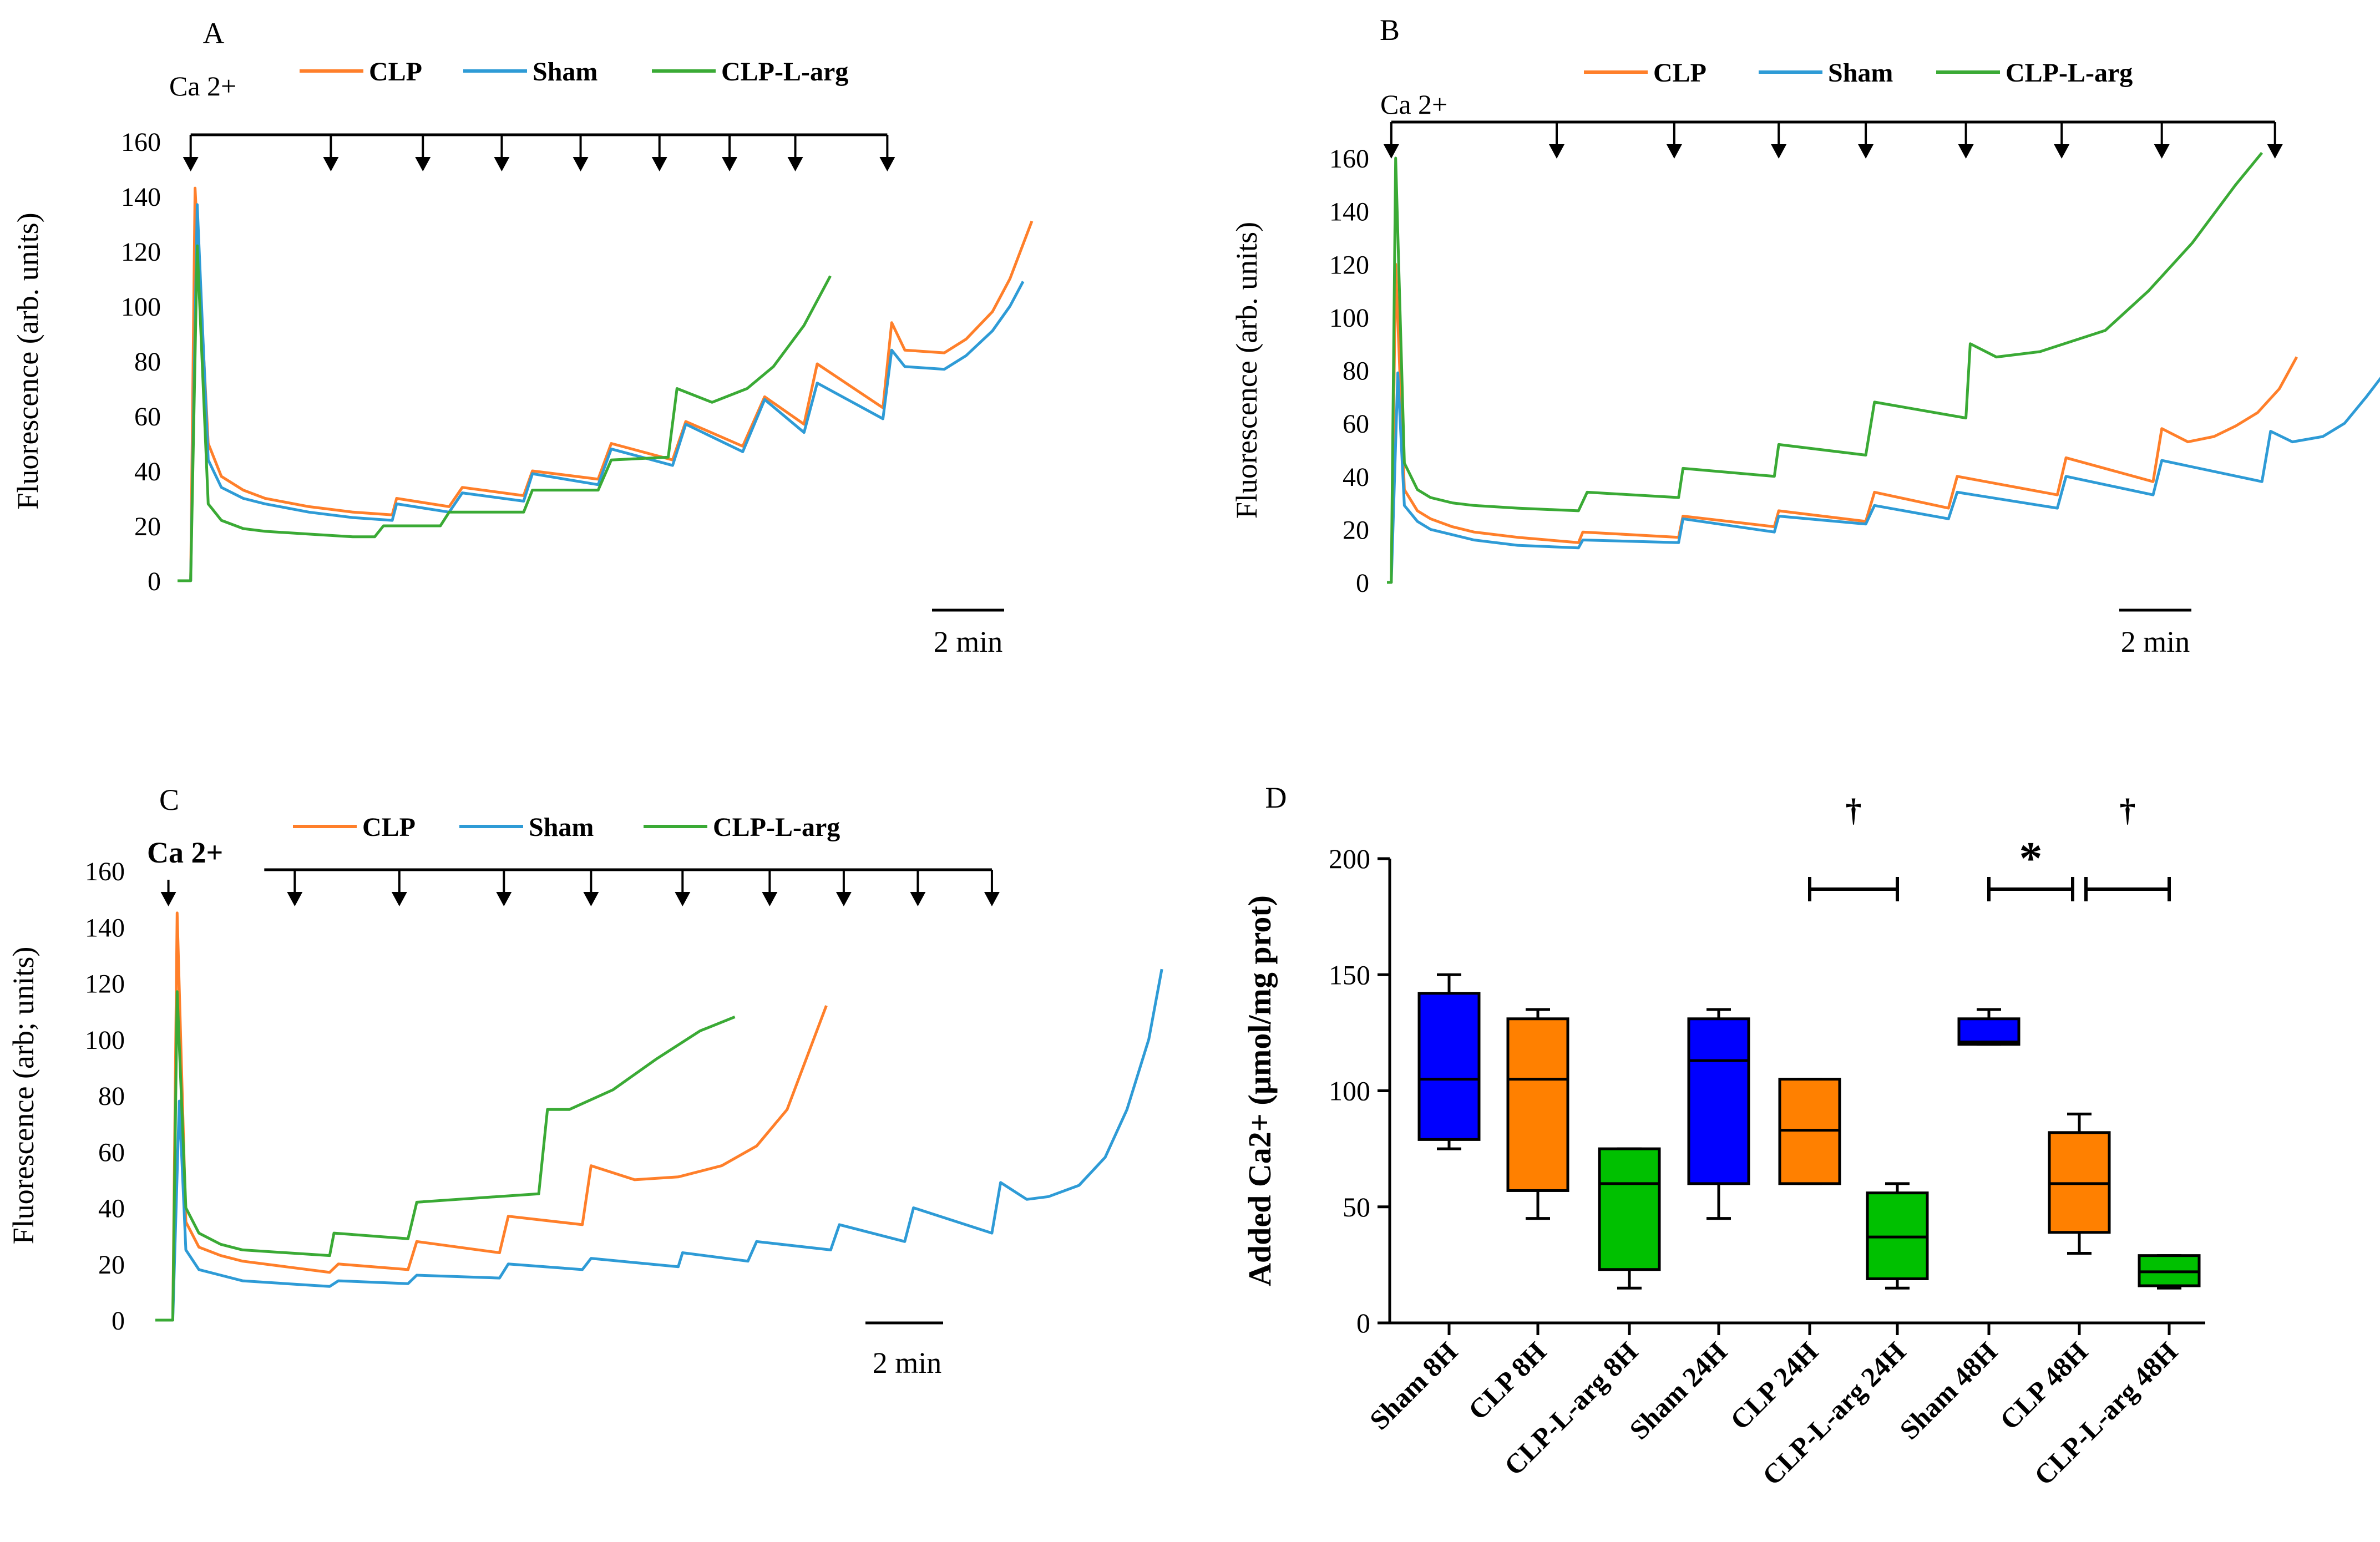 This screenshot has height=1542, width=2380. Describe the element at coordinates (23, 1096) in the screenshot. I see `y-axis-label: Fluorescence (arb; units)` at that location.